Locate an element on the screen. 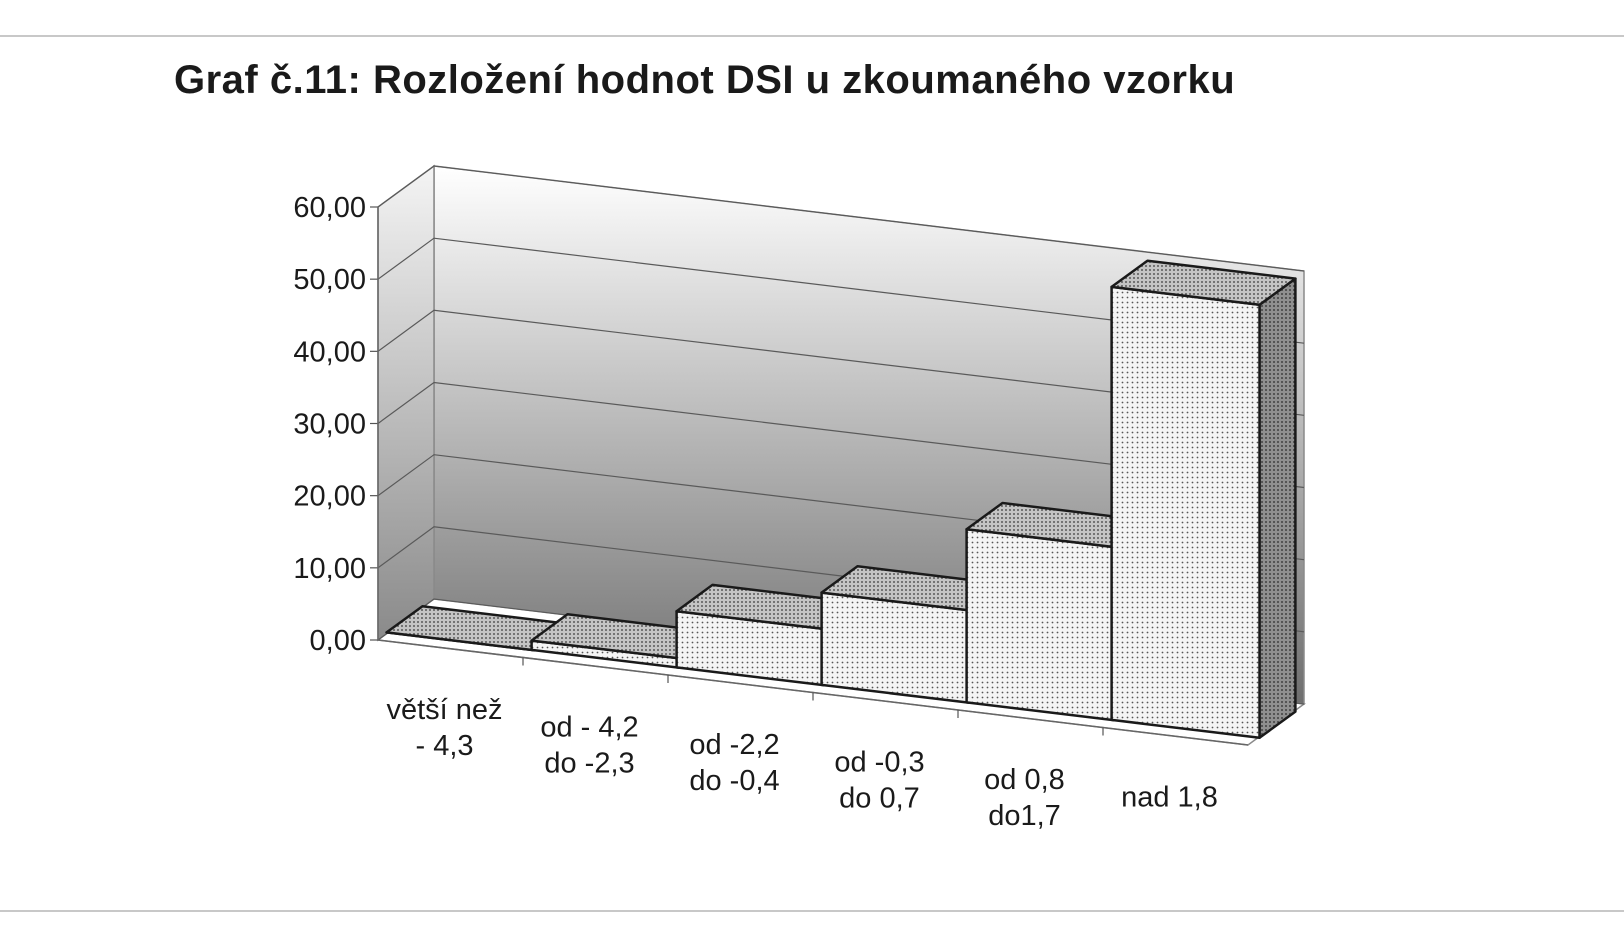  x-tick-label-line: do 0,7 is located at coordinates (879, 798).